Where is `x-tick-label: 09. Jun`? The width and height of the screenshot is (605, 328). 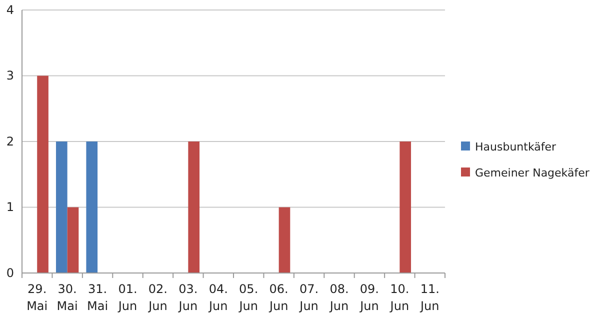
x-tick-label: 09. Jun is located at coordinates (369, 297).